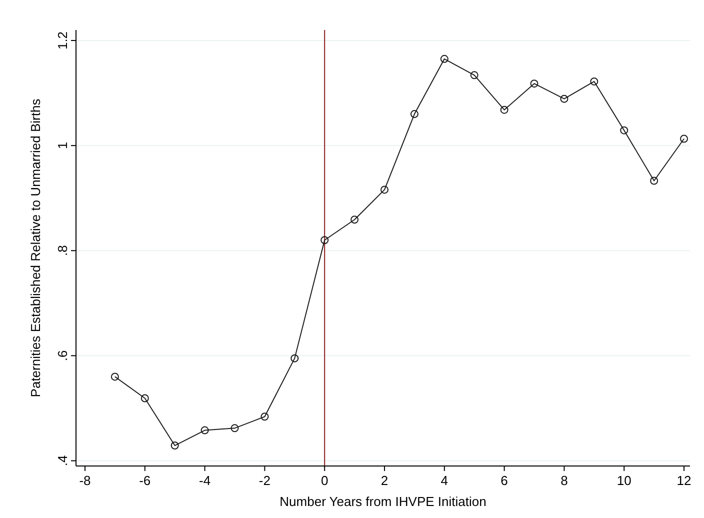 Image resolution: width=704 pixels, height=518 pixels. Describe the element at coordinates (35, 248) in the screenshot. I see `y-axis-title: Paternities Established Relative to Unmarried Births` at that location.